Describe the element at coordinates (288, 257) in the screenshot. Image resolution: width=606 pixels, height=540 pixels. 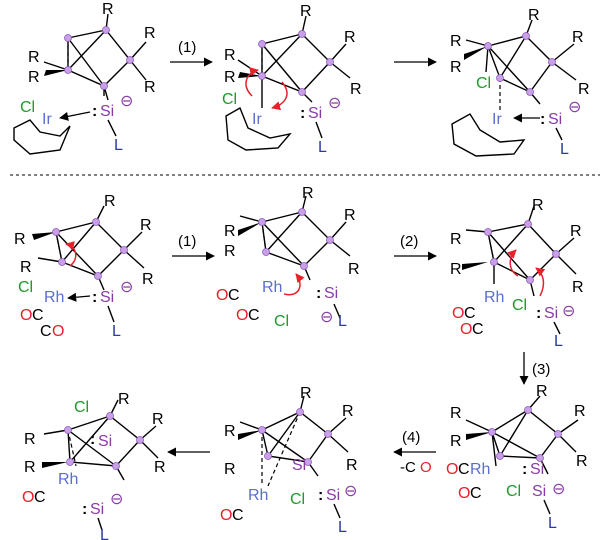
I see `rh-complex-intermediate: R R R R R Rh O C O C Cl : Si ⊖ L` at that location.